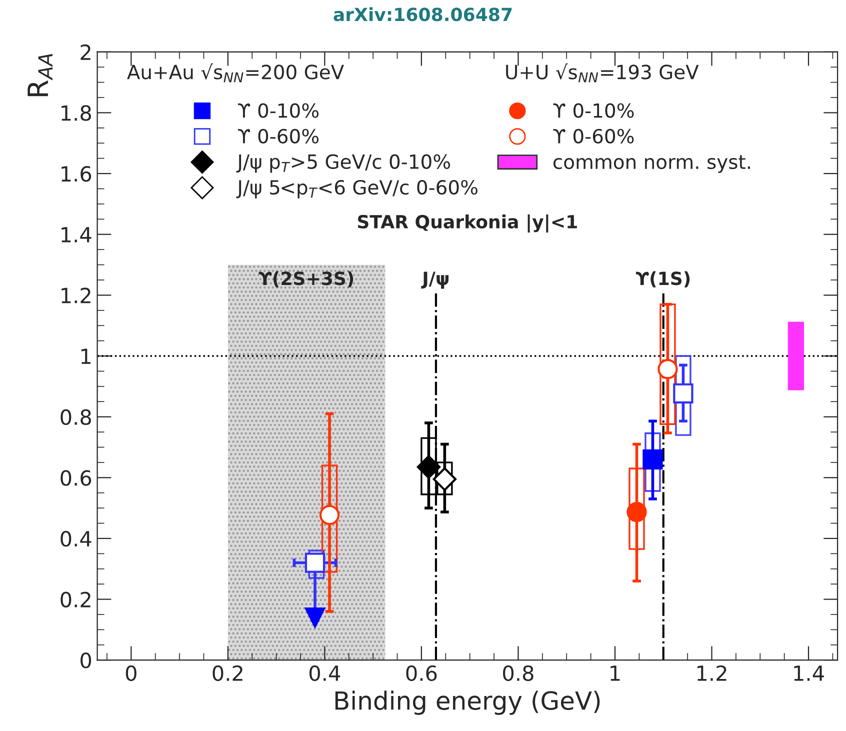  Describe the element at coordinates (76, 478) in the screenshot. I see `y-tick-label: 0.6` at that location.